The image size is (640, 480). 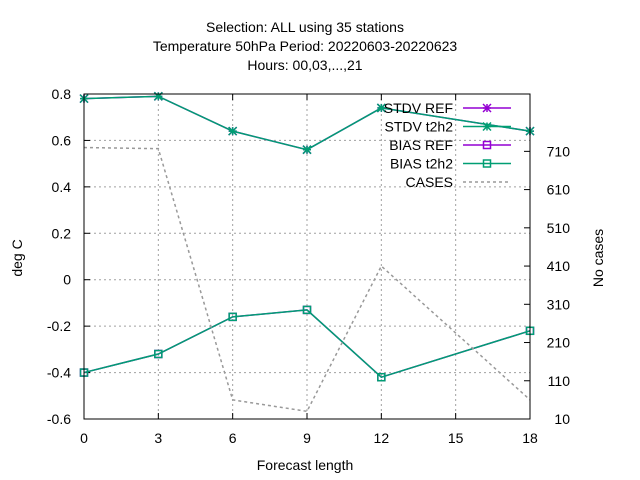 I want to click on legend-label: CASES, so click(x=429, y=182).